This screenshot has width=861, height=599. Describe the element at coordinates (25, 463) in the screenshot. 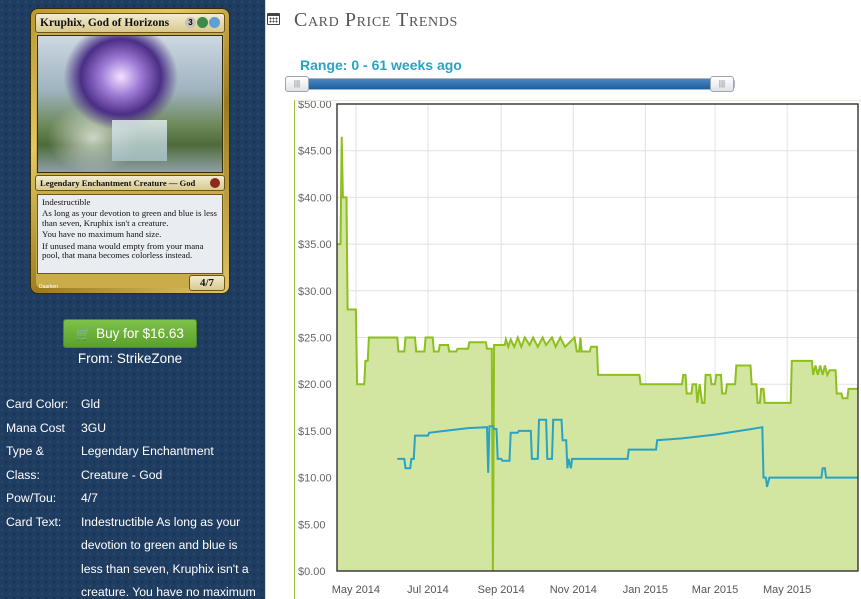

I see `detail-label: Type & Class:` at that location.